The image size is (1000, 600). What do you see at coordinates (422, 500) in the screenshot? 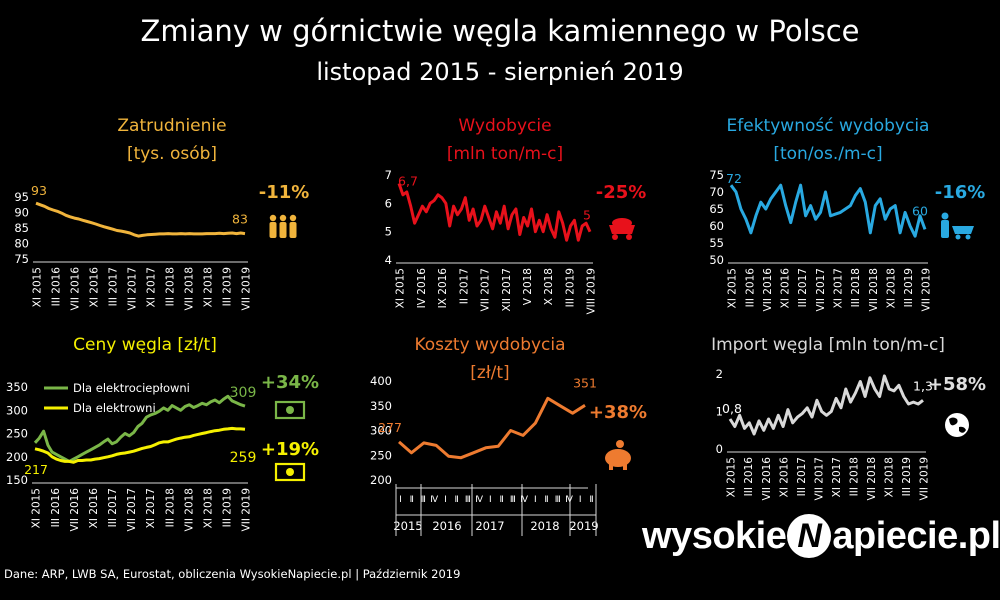
I see `x-tick-label: III` at bounding box center [422, 500].